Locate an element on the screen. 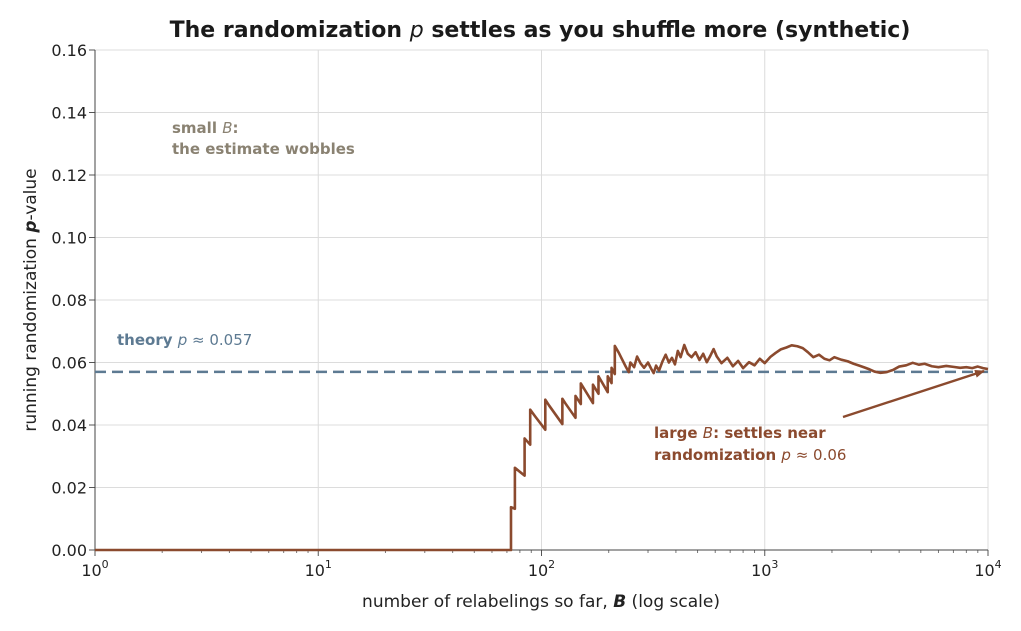 This screenshot has height=631, width=1021. y-tick-label: 0.00 is located at coordinates (69, 550).